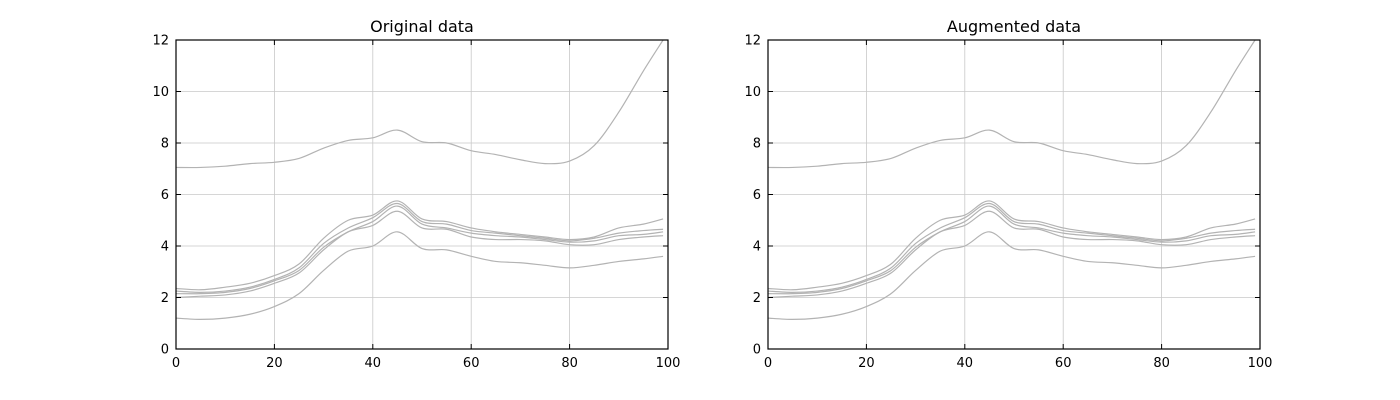 Image resolution: width=1400 pixels, height=400 pixels. Describe the element at coordinates (1014, 26) in the screenshot. I see `chart-title: Augmented data` at that location.